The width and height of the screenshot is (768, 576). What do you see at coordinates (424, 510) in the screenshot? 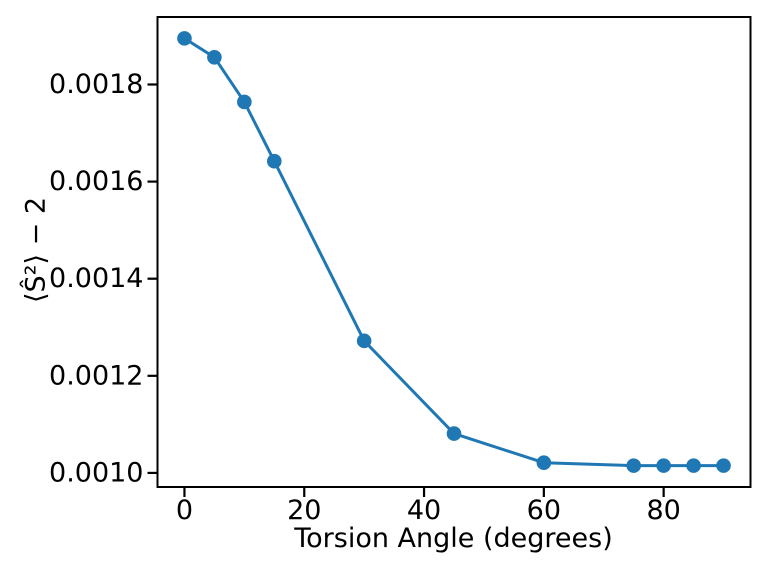
I see `x-tick-label: 40` at bounding box center [424, 510].